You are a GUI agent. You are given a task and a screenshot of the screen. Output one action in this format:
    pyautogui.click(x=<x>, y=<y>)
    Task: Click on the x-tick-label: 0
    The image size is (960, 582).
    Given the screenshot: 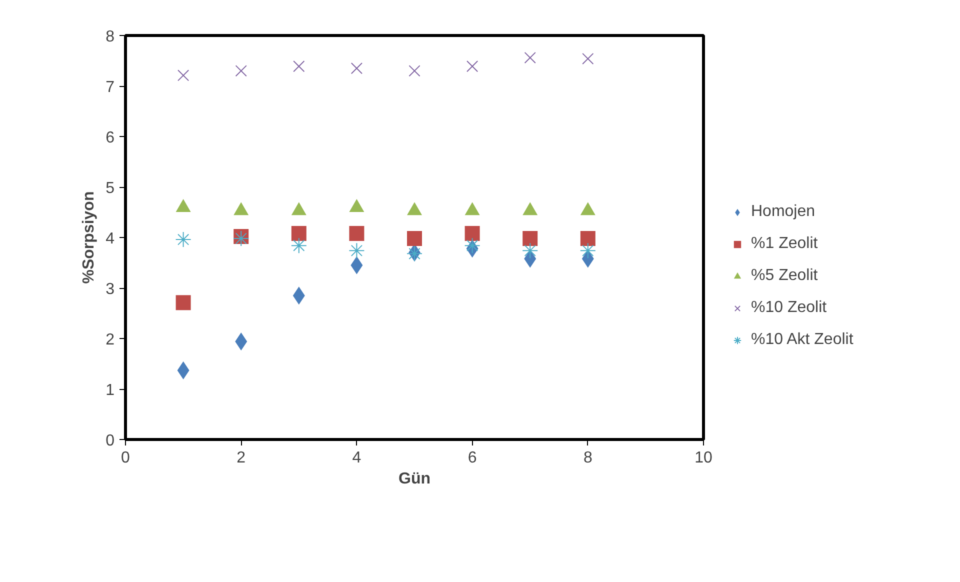 What is the action you would take?
    pyautogui.click(x=125, y=458)
    